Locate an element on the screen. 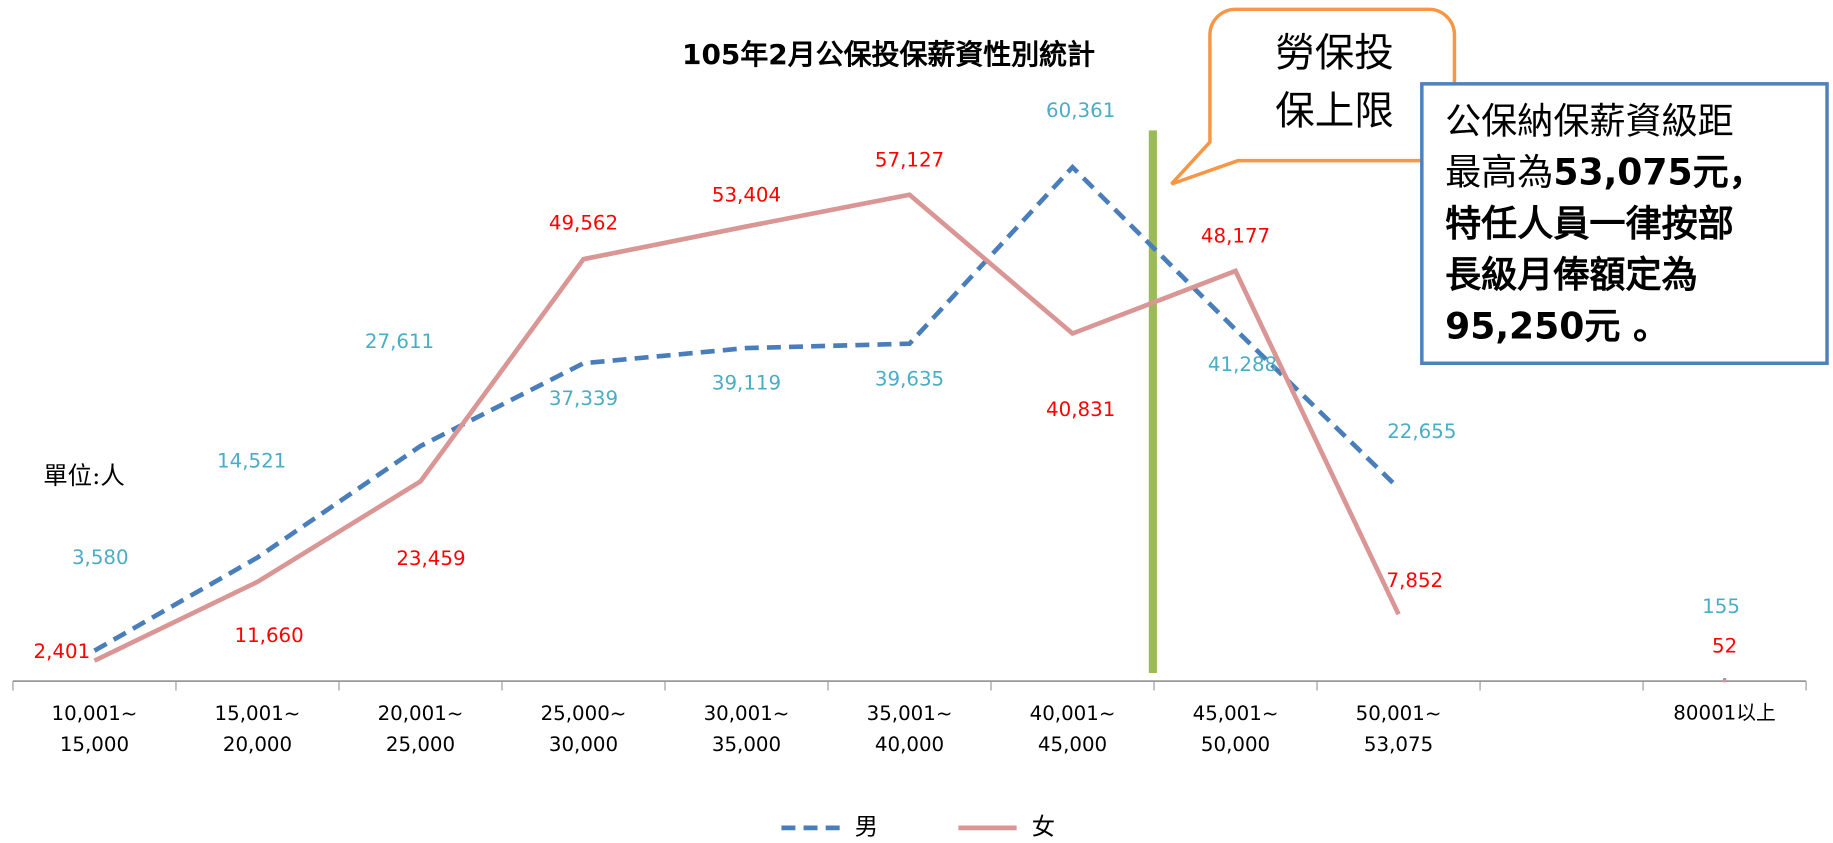  data-label: 27,611 is located at coordinates (399, 341).